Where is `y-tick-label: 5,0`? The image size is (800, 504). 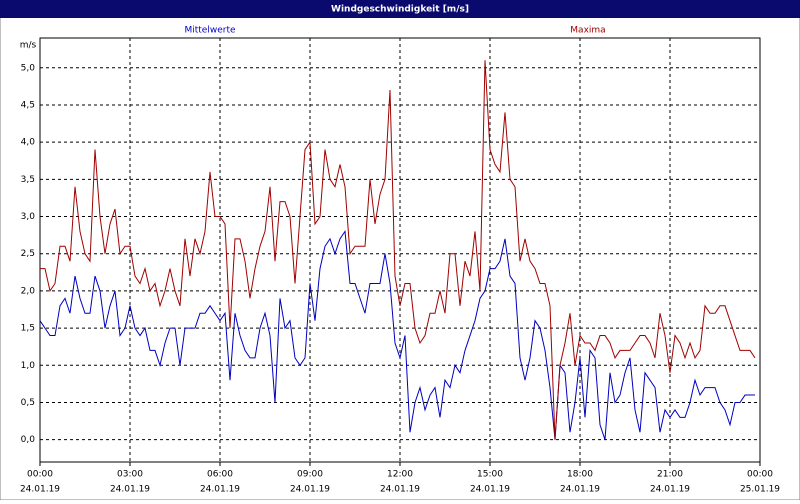 y-tick-label: 5,0 is located at coordinates (28, 68).